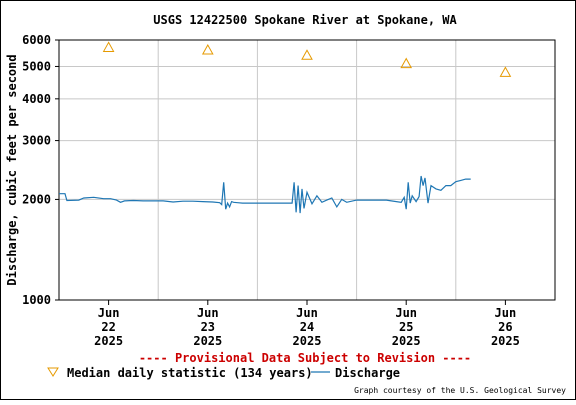  What do you see at coordinates (36, 66) in the screenshot?
I see `y-tick-label-4: 5000` at bounding box center [36, 66].